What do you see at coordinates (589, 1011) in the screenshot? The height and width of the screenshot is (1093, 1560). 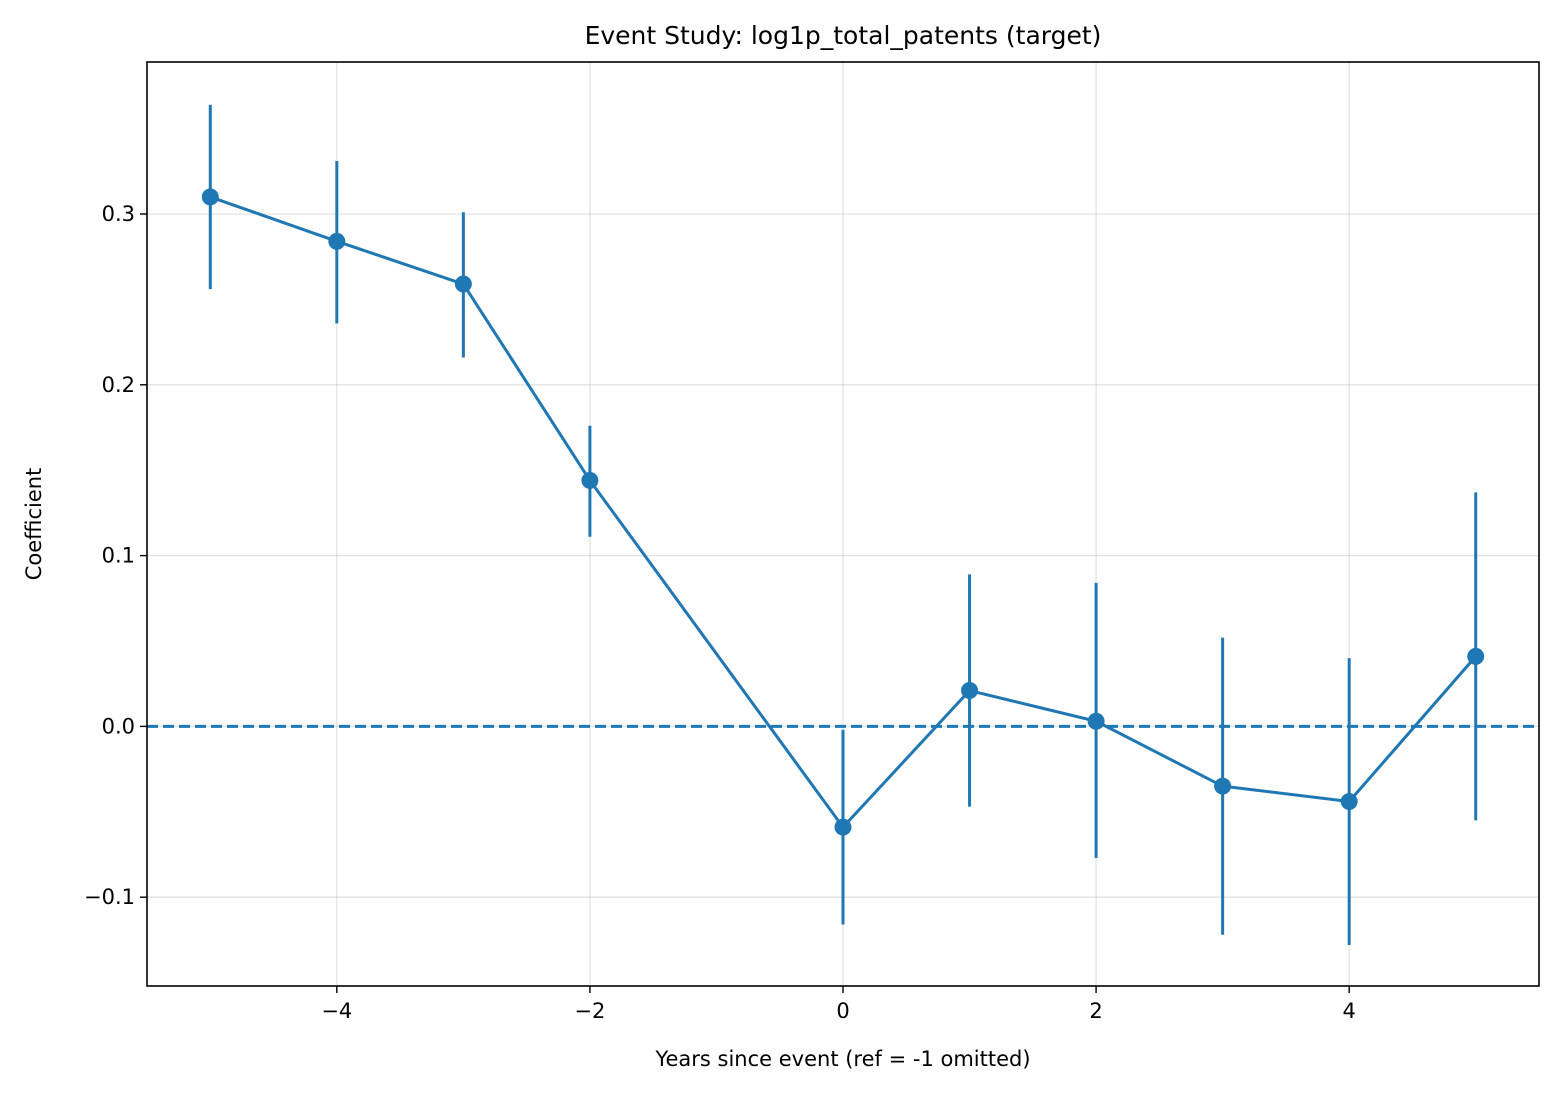 I see `x-tick-label: −2` at bounding box center [589, 1011].